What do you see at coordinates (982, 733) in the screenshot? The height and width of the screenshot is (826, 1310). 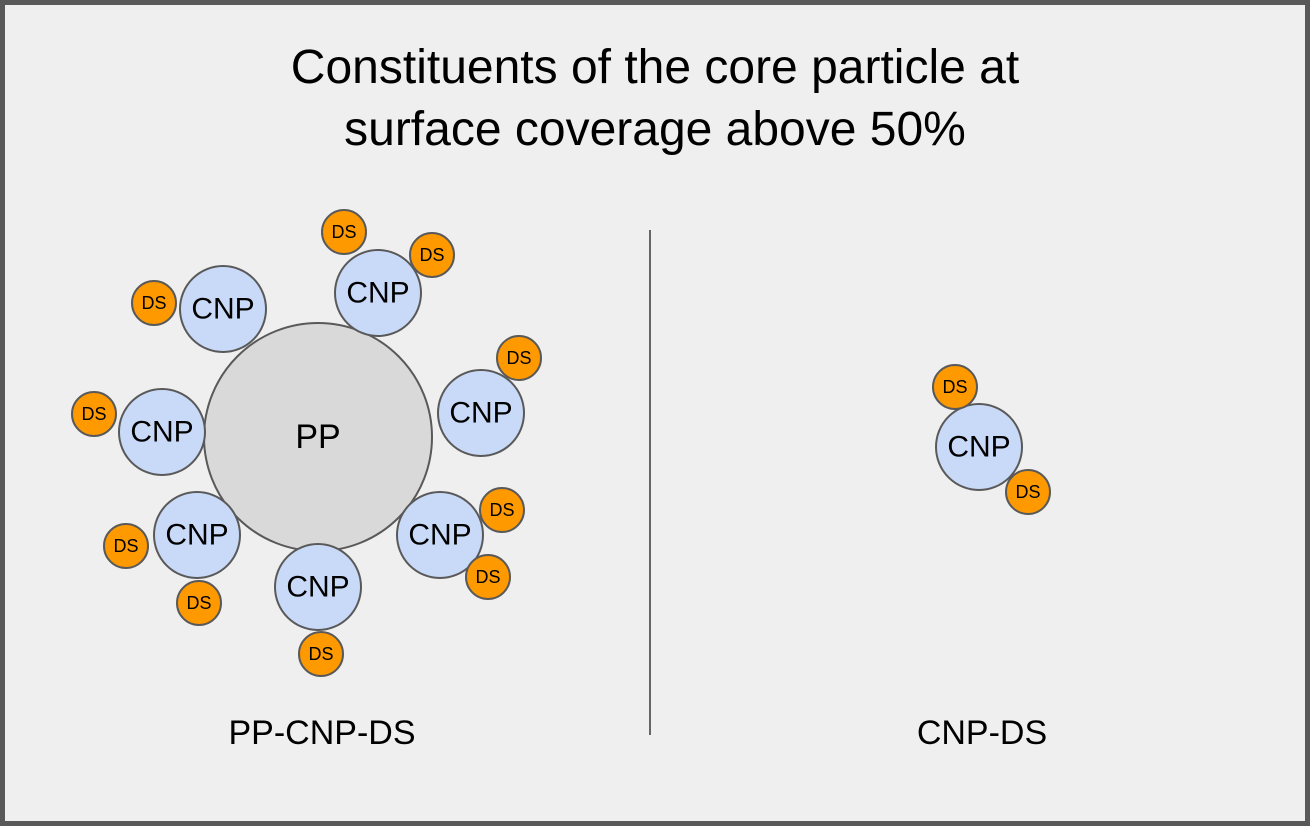 I see `right-panel-caption: CNP-DS` at bounding box center [982, 733].